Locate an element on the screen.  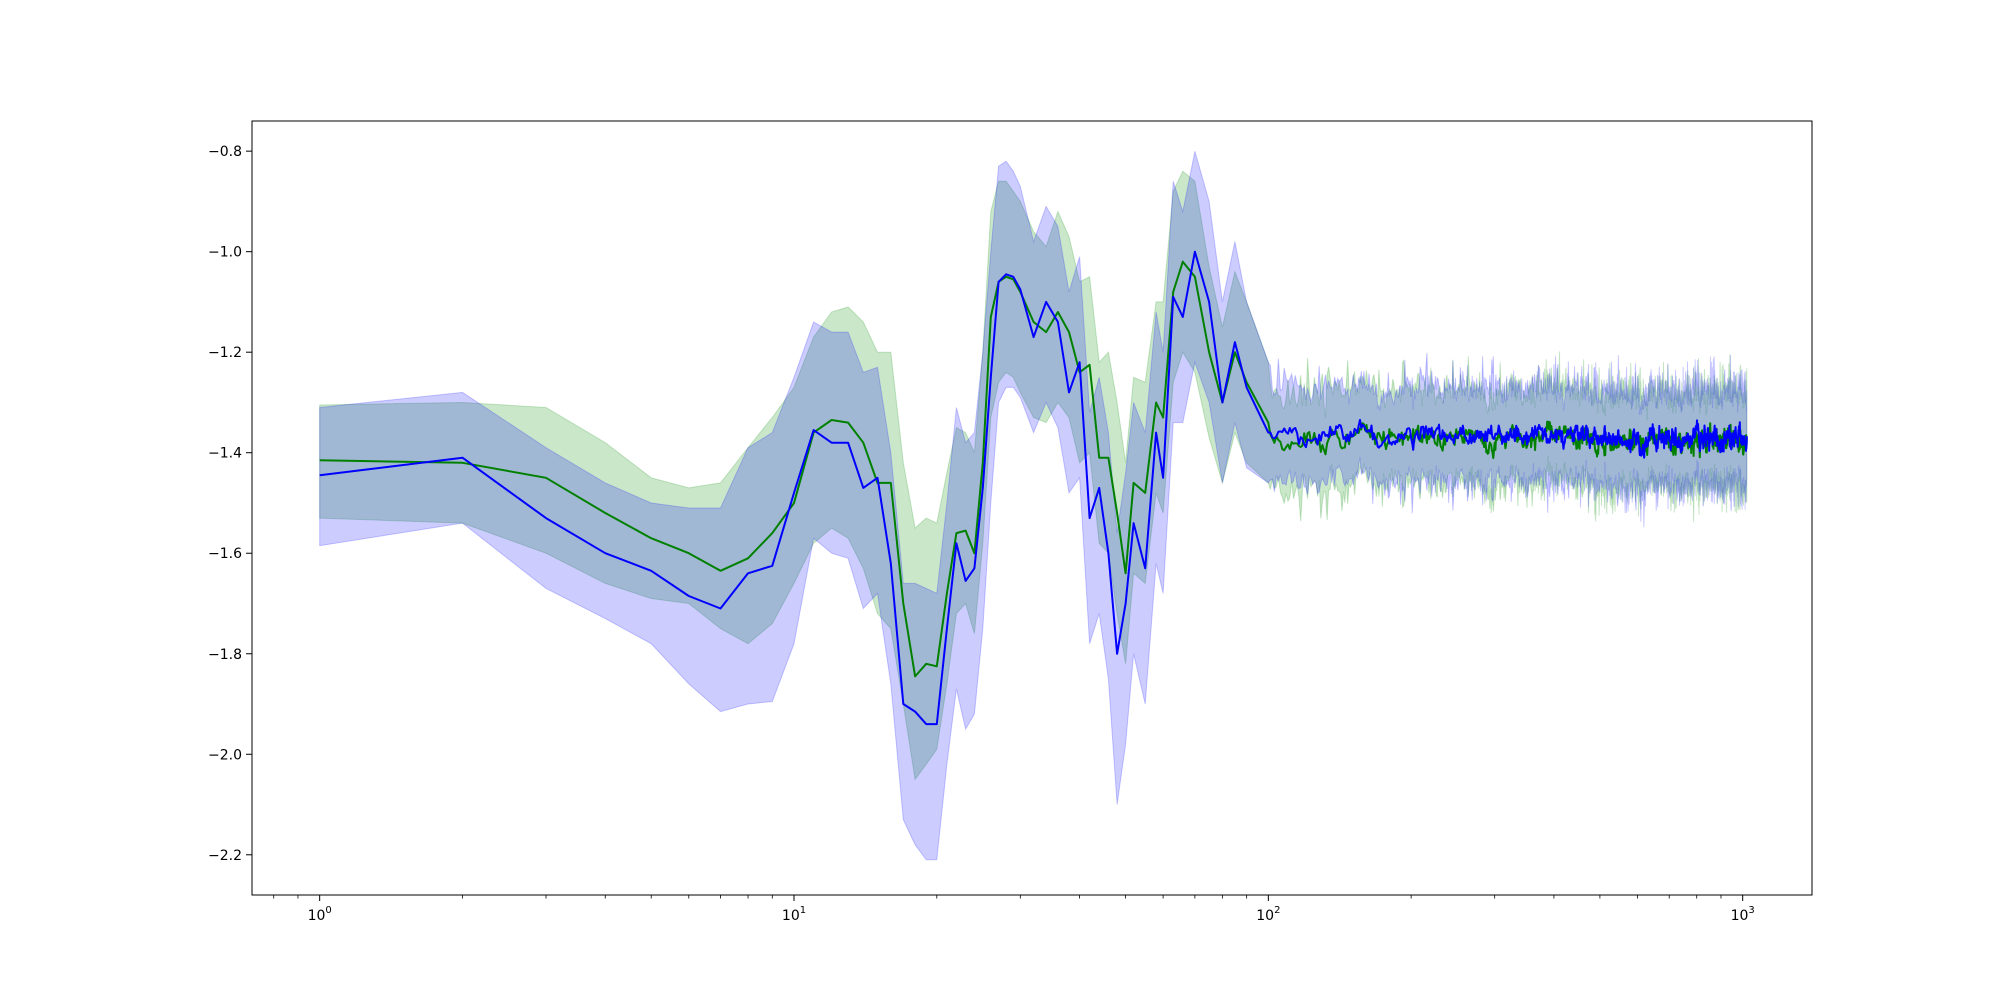
y-tick-label: −2.0 is located at coordinates (225, 755).